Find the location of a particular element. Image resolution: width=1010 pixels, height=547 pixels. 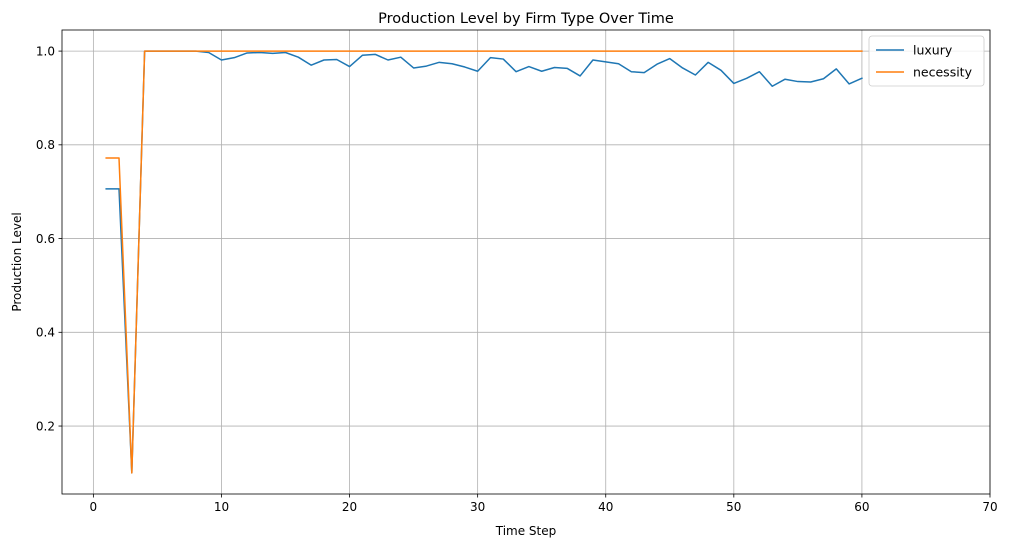

chart-title: Production Level by Firm Type Over Time is located at coordinates (526, 19).